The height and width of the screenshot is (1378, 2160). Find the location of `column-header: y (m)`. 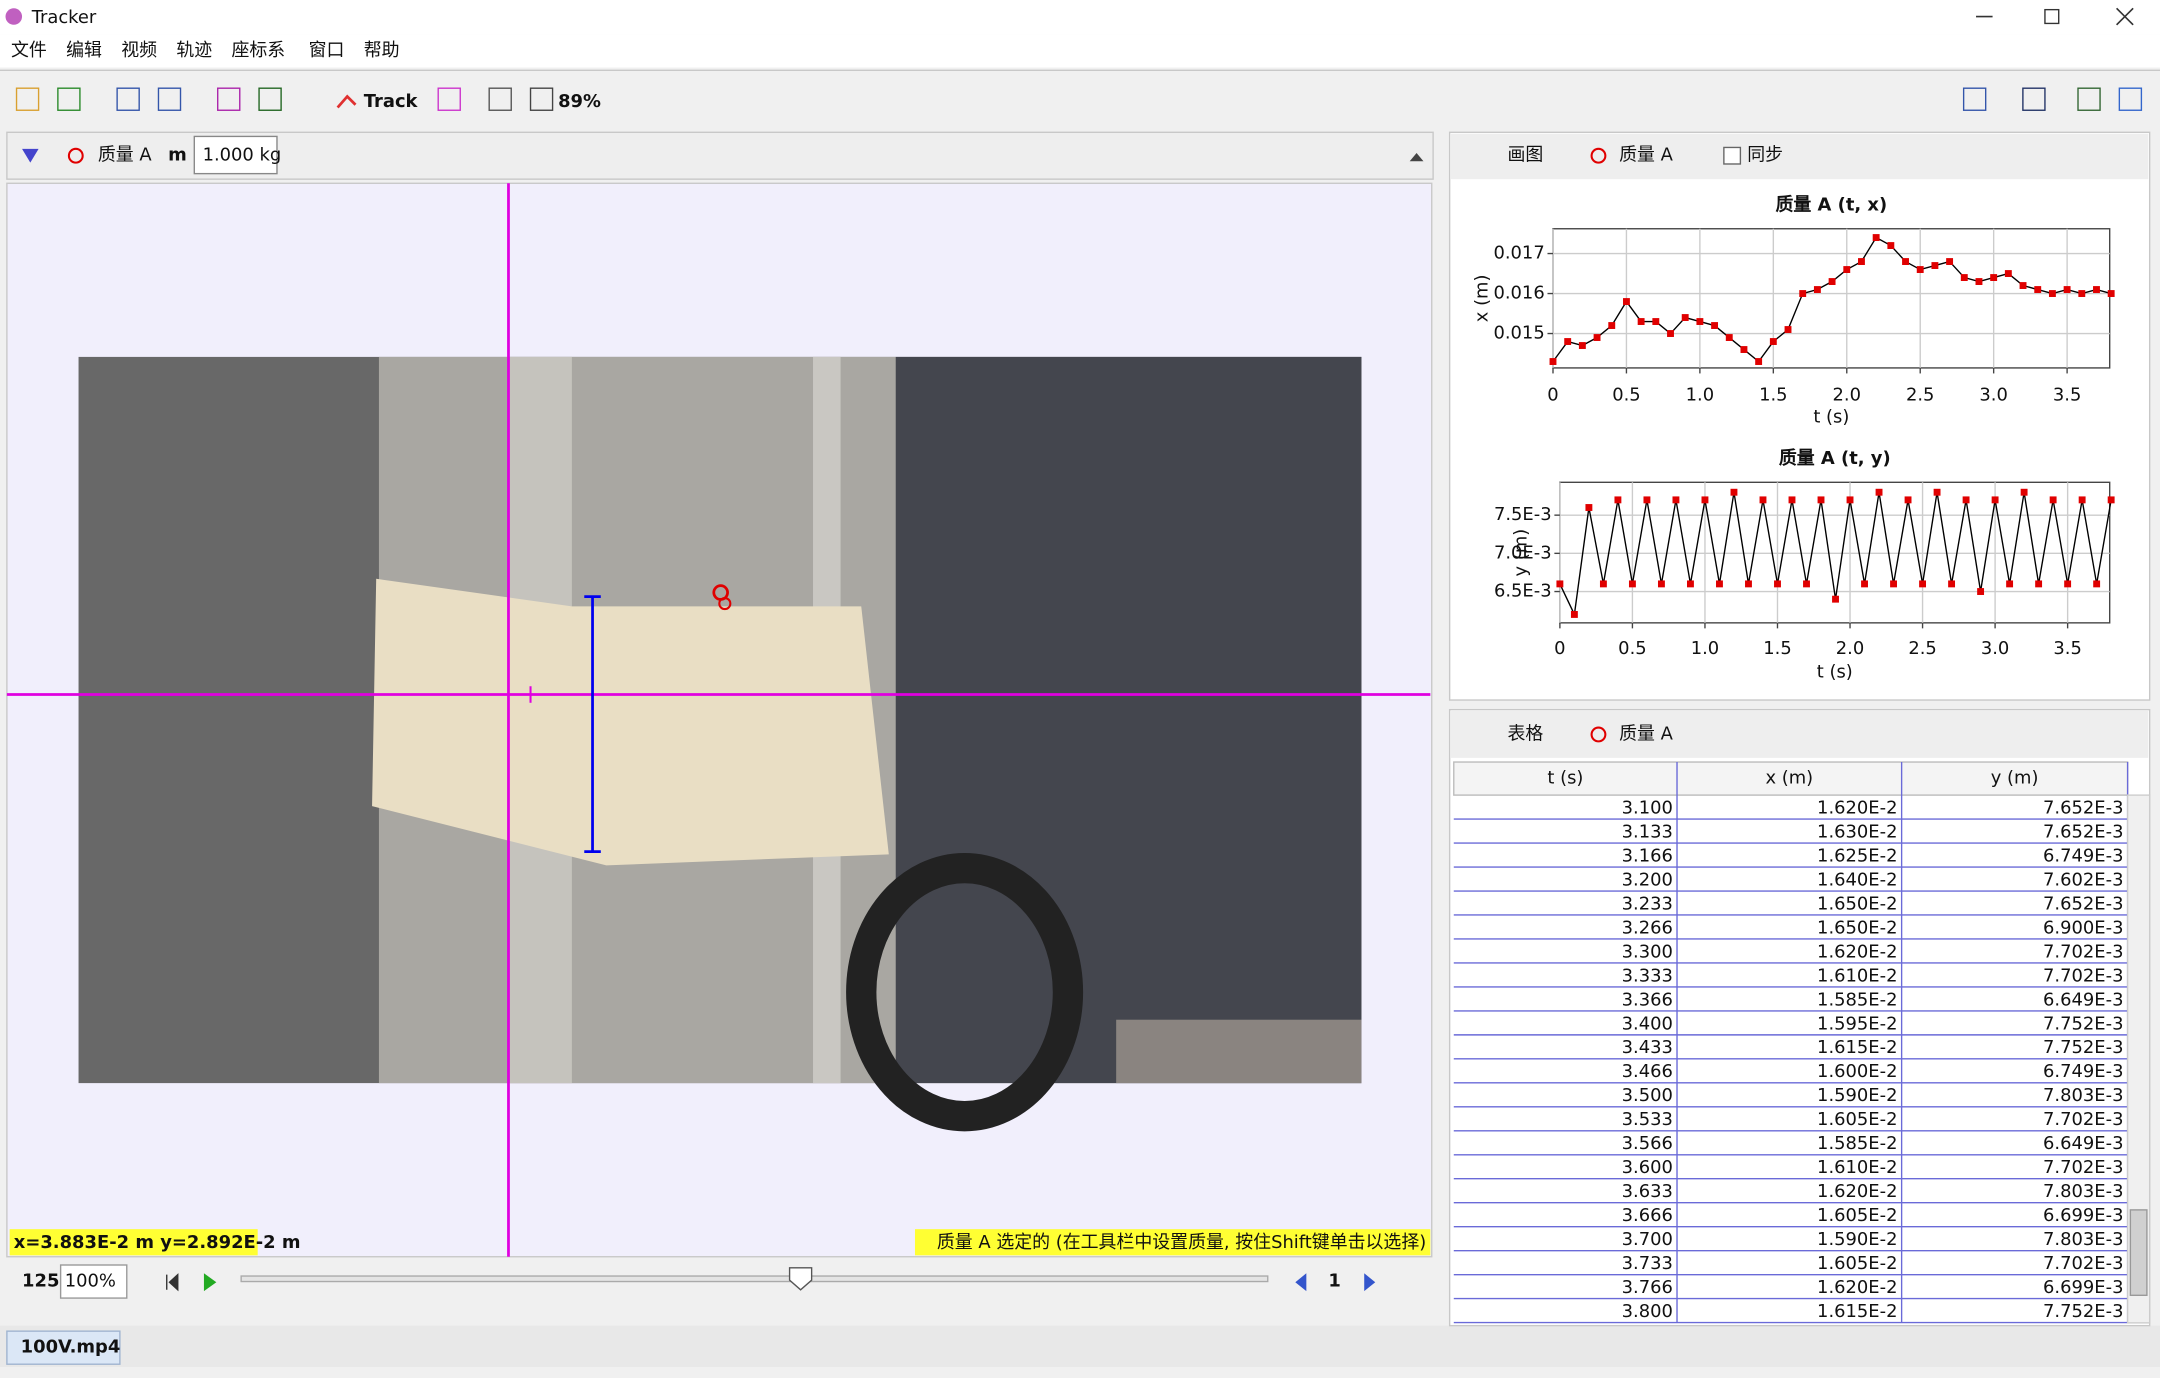

column-header: y (m) is located at coordinates (2015, 778).